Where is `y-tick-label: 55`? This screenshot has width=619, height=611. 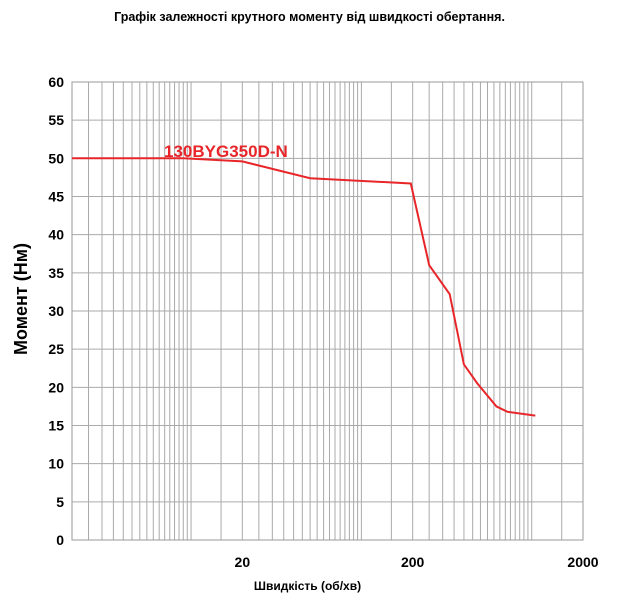
y-tick-label: 55 is located at coordinates (56, 120).